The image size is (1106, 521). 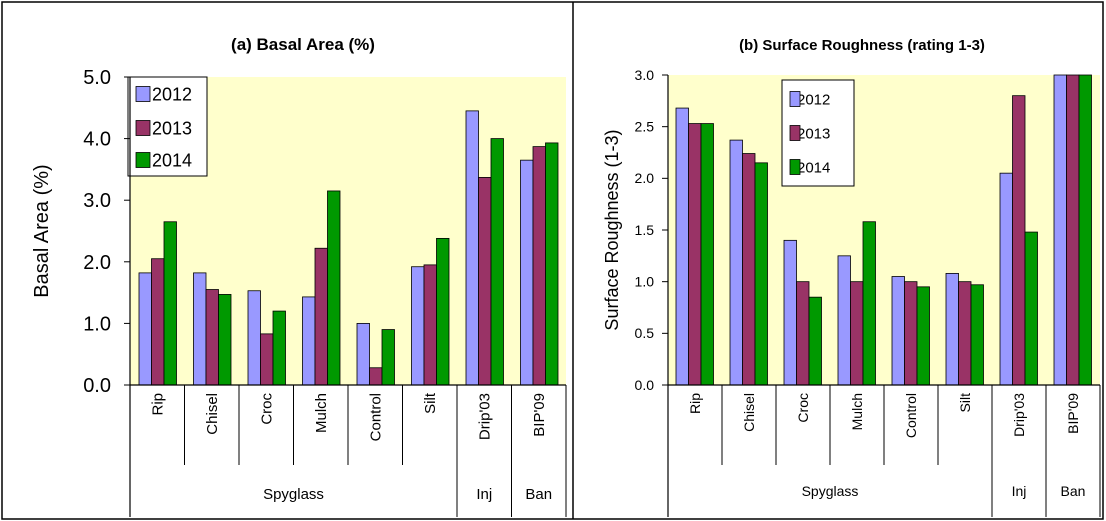 I want to click on y-tick-labels: 0.0 0.5 1.0 1.5 2.0 2.5 3.0, so click(x=645, y=230).